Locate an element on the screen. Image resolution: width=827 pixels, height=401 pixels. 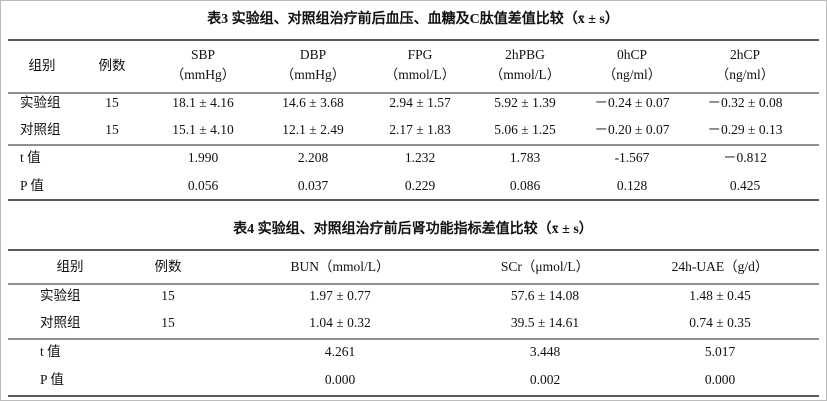
cell: 0.128 is located at coordinates (632, 185).